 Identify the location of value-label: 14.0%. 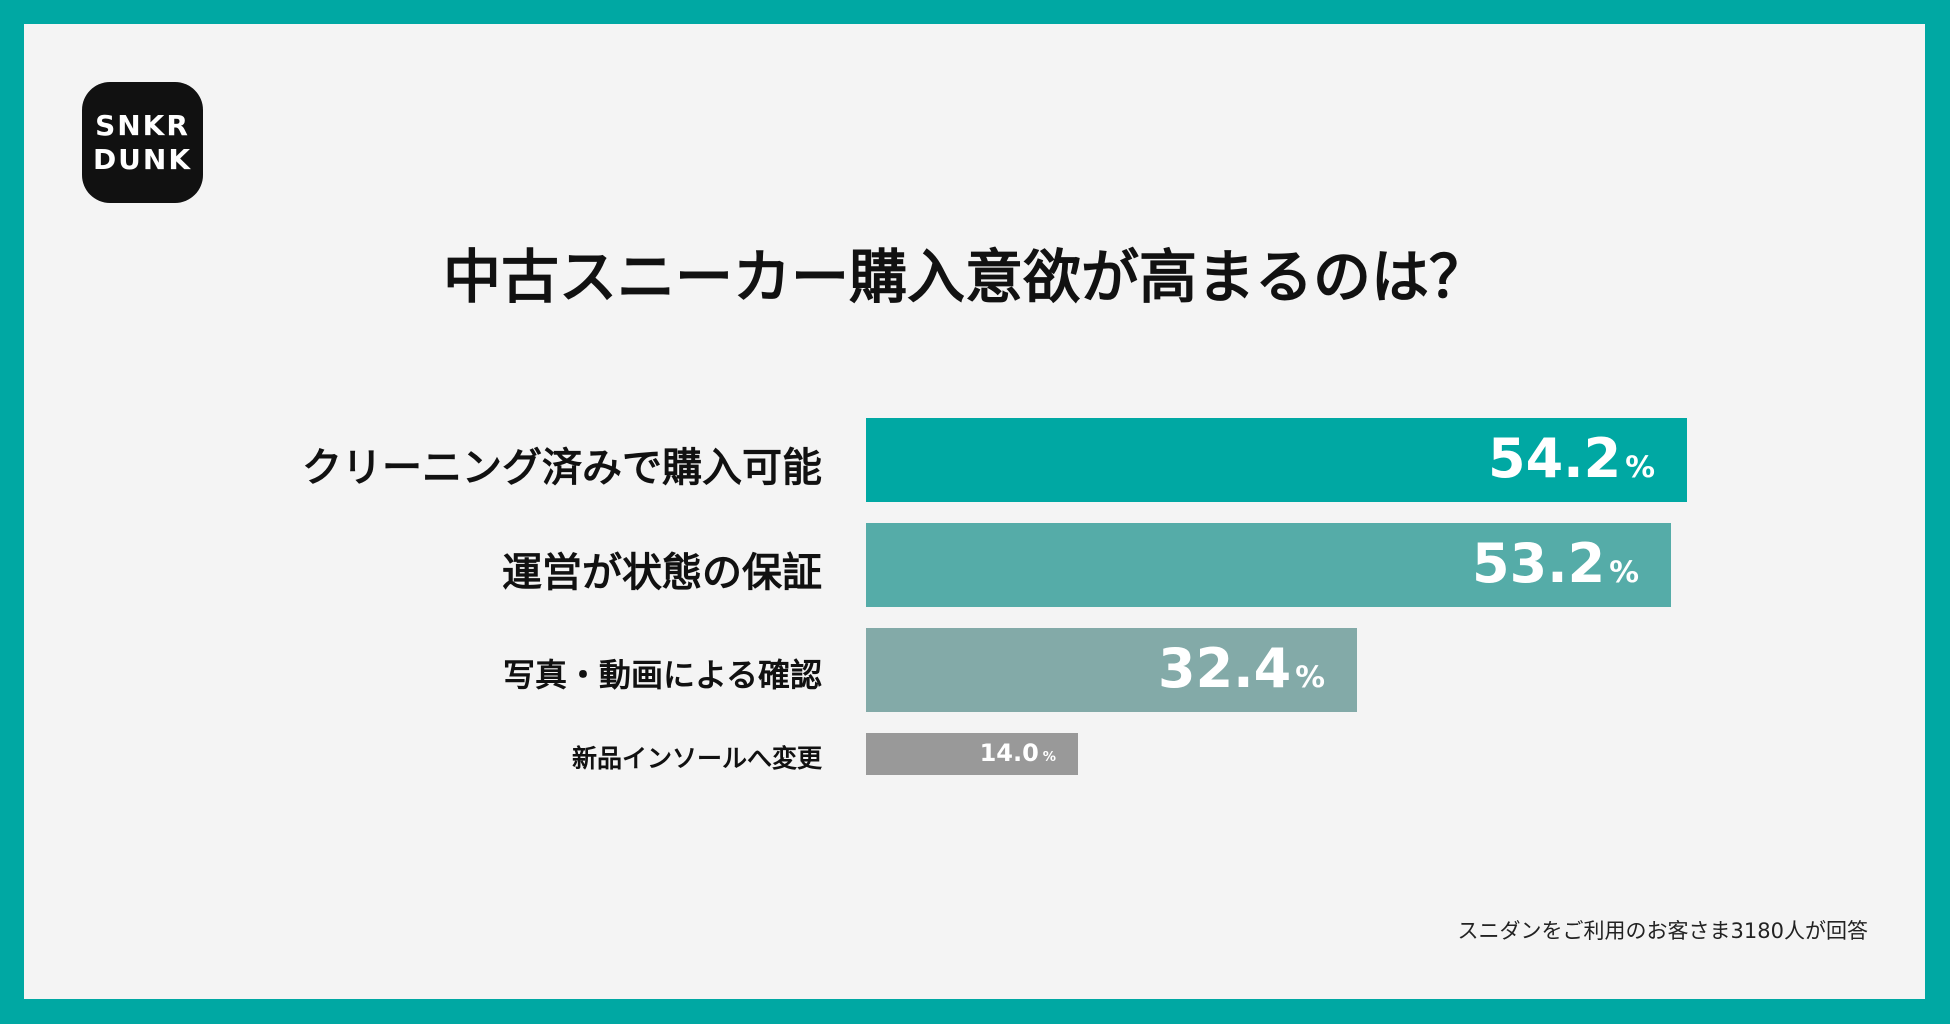
(1017, 753).